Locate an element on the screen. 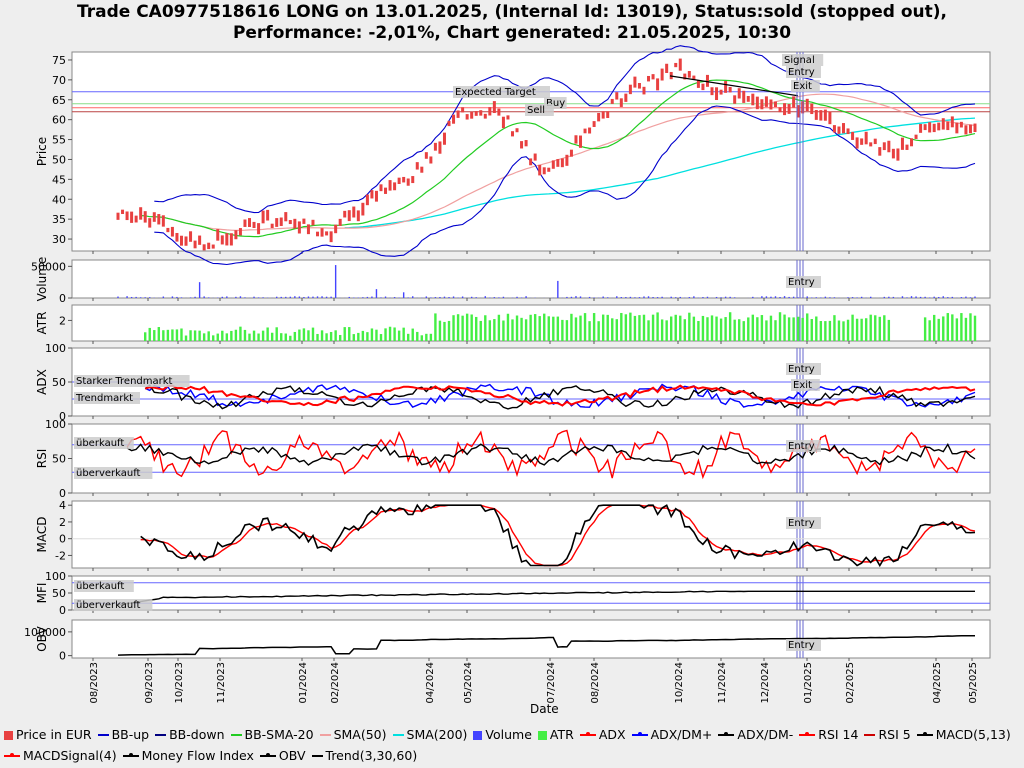 The image size is (1024, 768). y-axis-label-volume: Volume is located at coordinates (42, 279).